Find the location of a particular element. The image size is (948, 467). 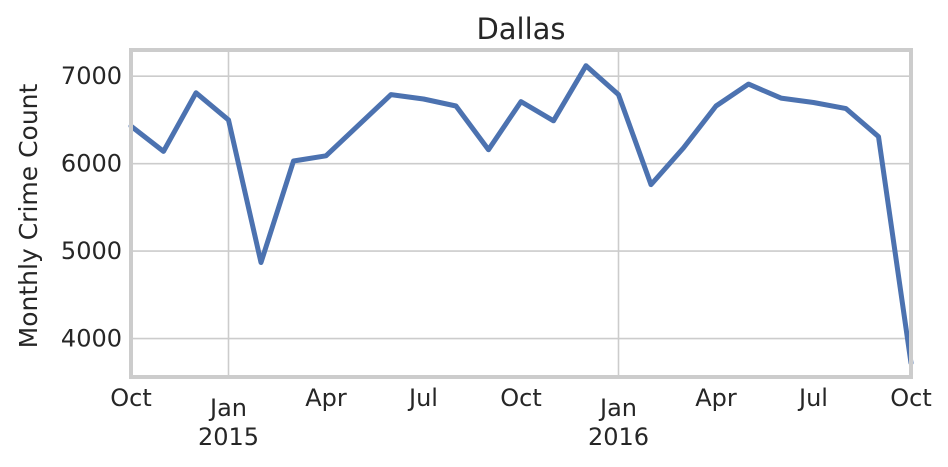

y-tick-label: 5000 is located at coordinates (91, 251).